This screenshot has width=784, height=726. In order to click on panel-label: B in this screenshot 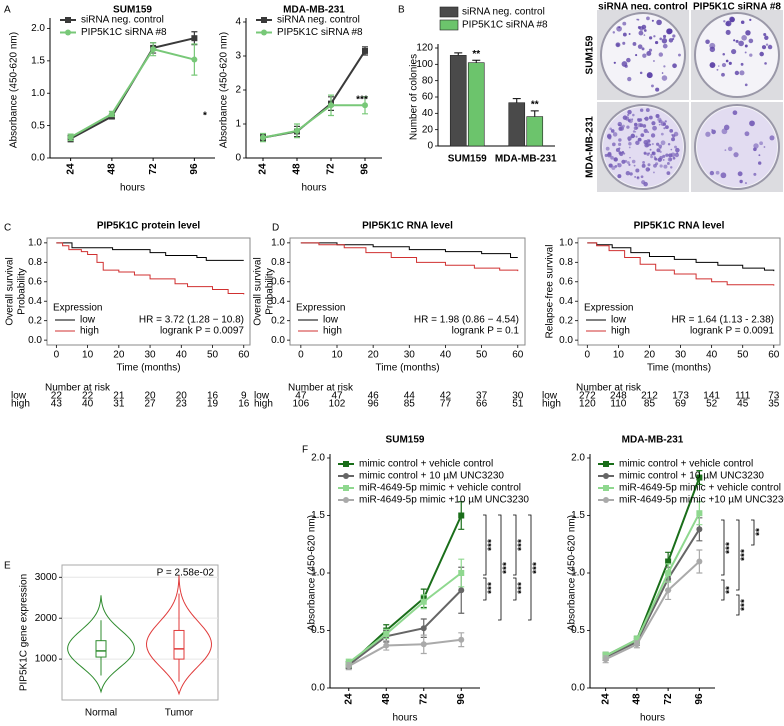, I will do `click(401, 10)`.